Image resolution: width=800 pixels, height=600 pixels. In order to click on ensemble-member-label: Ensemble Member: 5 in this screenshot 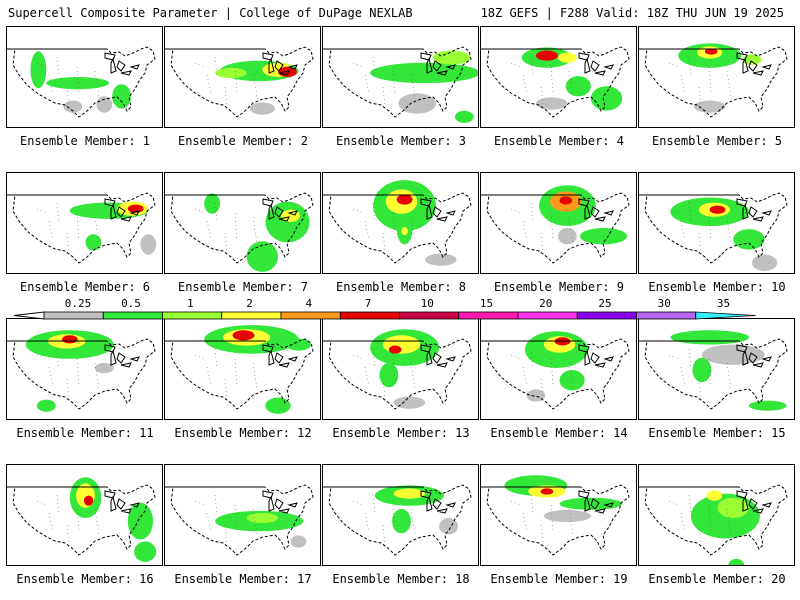, I will do `click(717, 141)`.